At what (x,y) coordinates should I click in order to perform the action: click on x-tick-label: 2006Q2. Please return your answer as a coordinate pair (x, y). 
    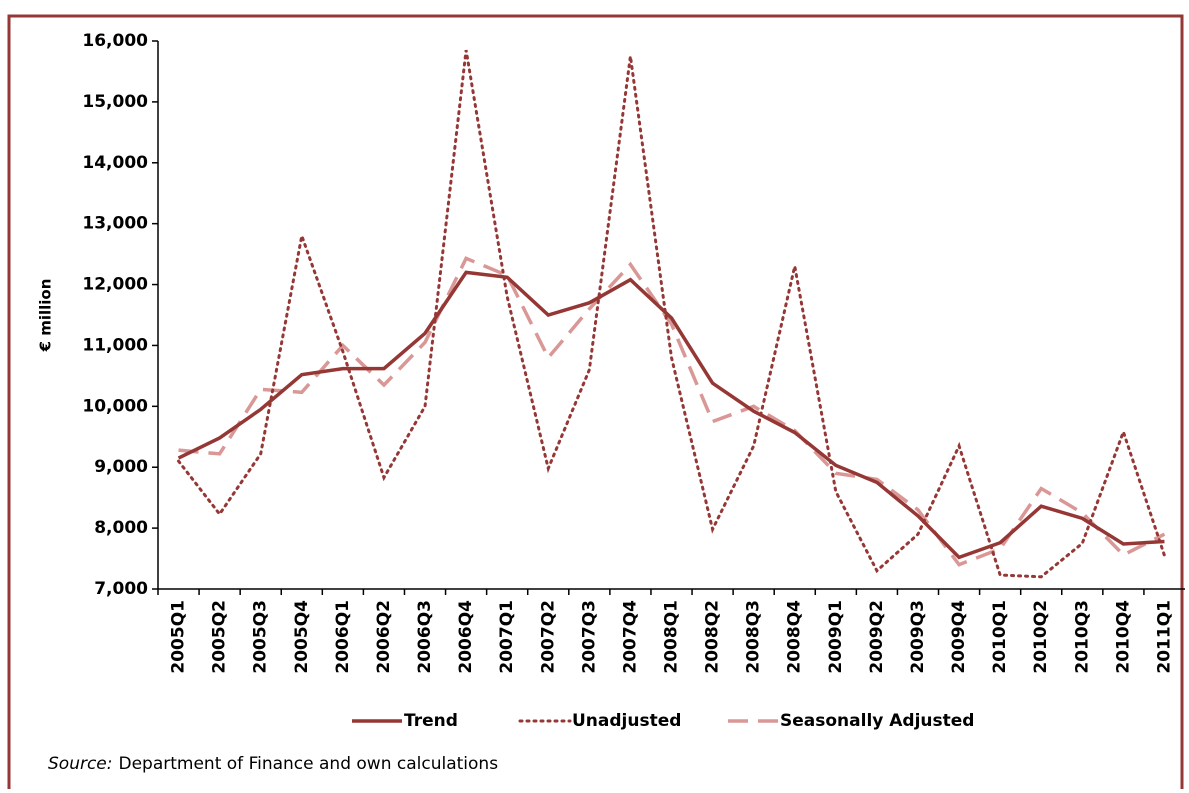
    Looking at the image, I should click on (384, 637).